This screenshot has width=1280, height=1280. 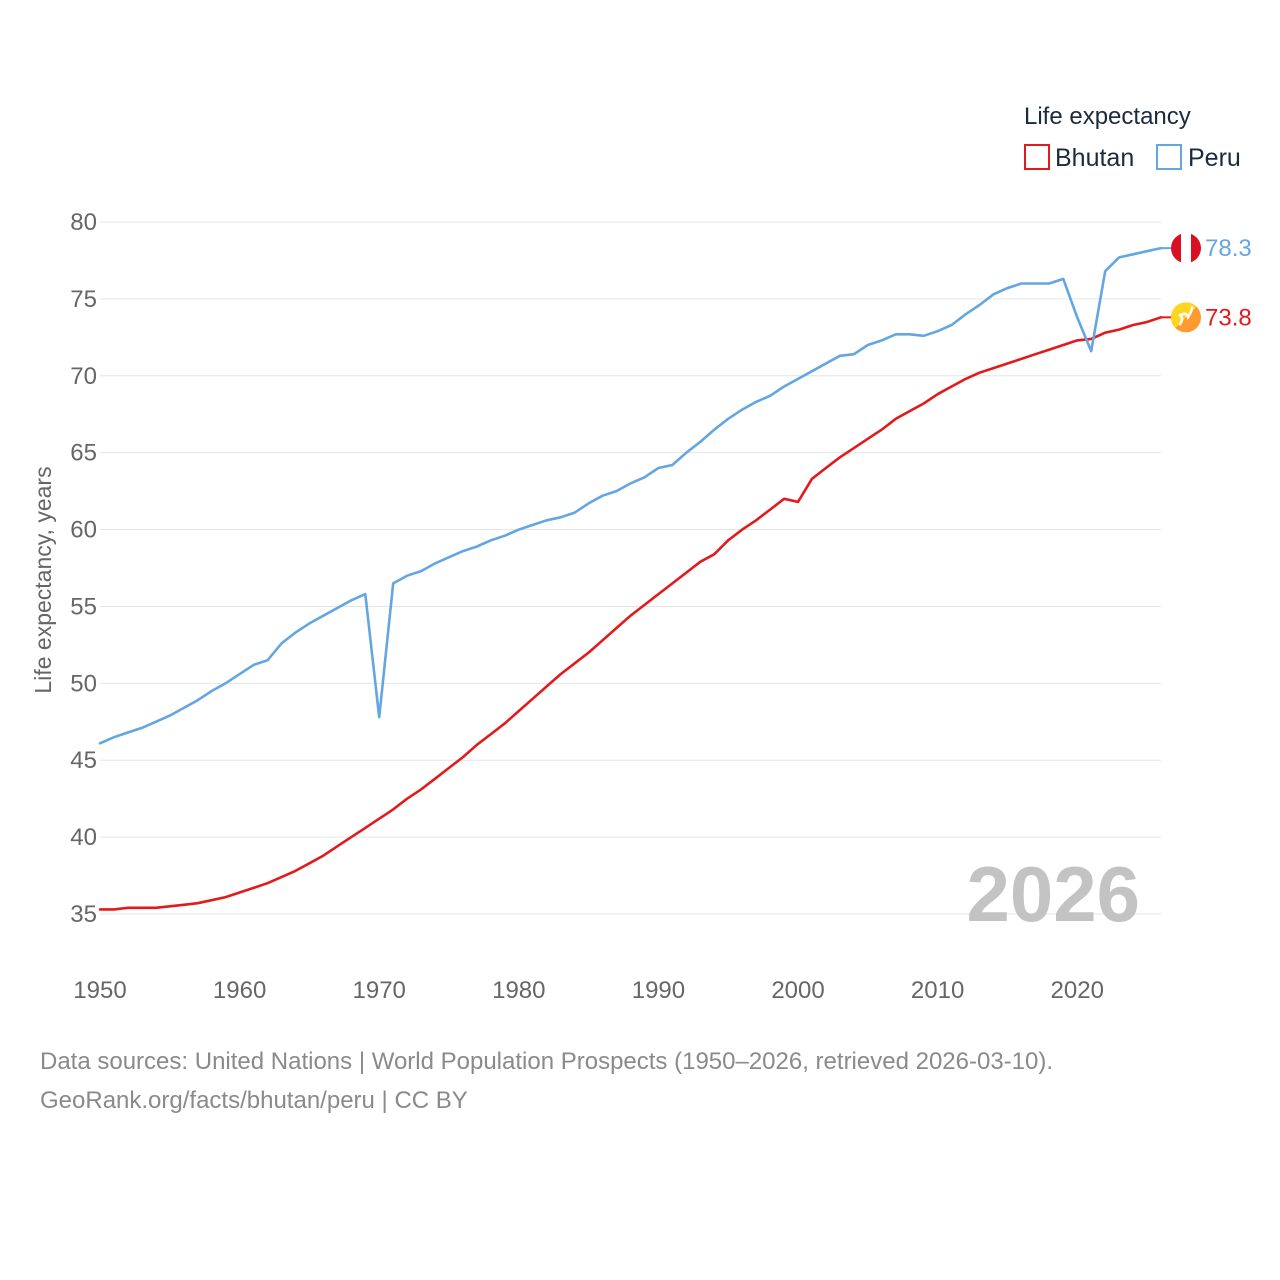 What do you see at coordinates (83, 568) in the screenshot?
I see `y-axis: 35 40 45 50 55 60 65 70 75 80` at bounding box center [83, 568].